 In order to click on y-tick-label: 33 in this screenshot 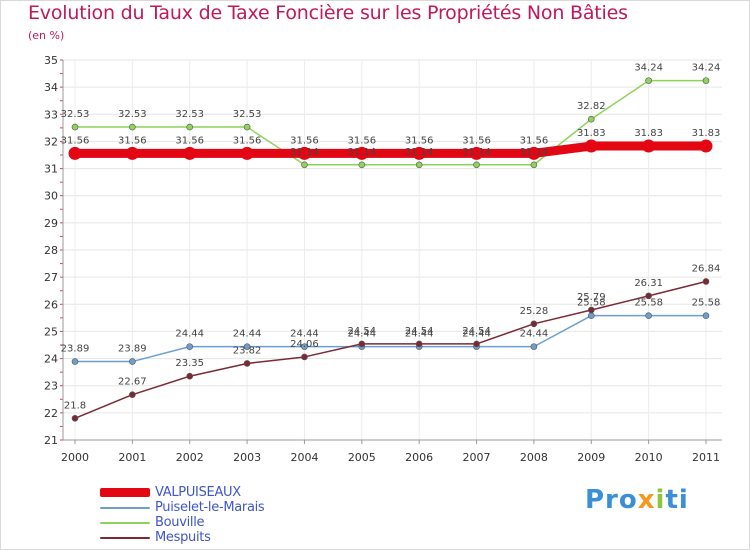, I will do `click(51, 114)`.